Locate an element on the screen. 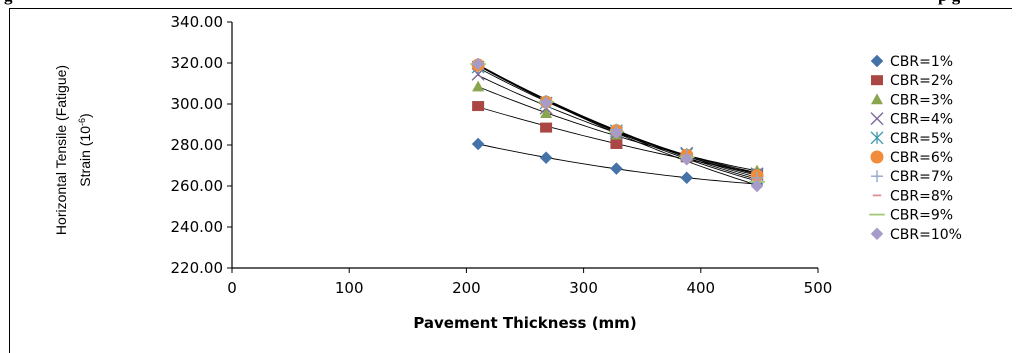 The height and width of the screenshot is (353, 1021). y-tick-label: 260.00 is located at coordinates (197, 186).